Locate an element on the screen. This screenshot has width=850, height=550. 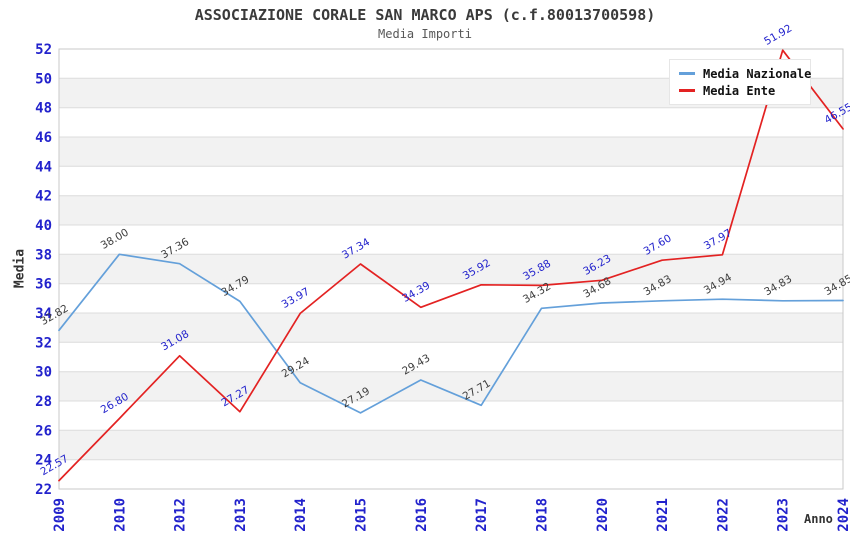
legend-item-media-ente: Media Ente is located at coordinates (740, 90).